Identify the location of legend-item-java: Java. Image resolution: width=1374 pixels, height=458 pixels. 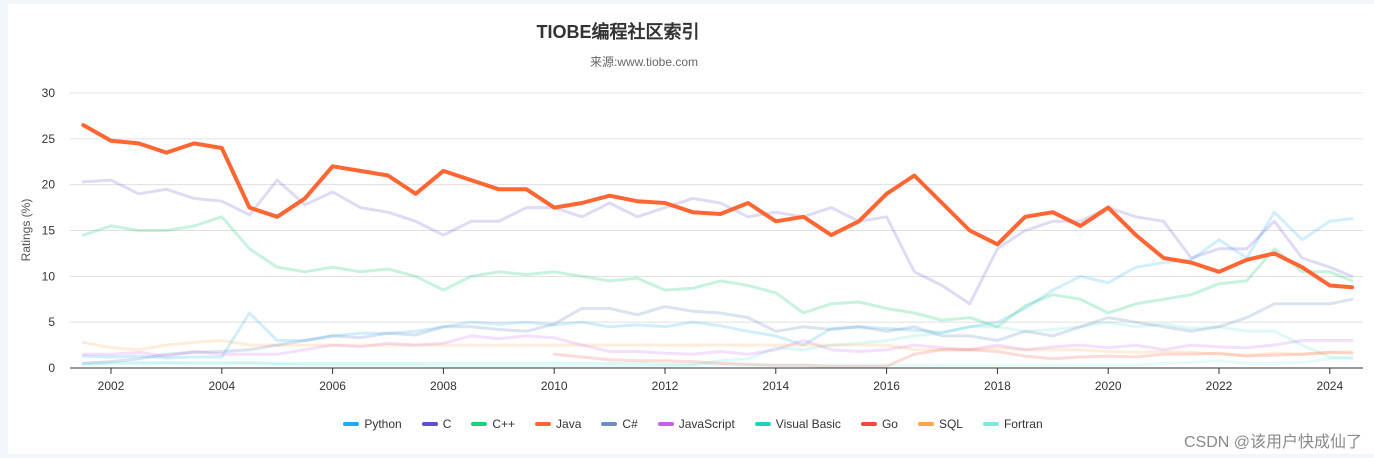
(558, 424).